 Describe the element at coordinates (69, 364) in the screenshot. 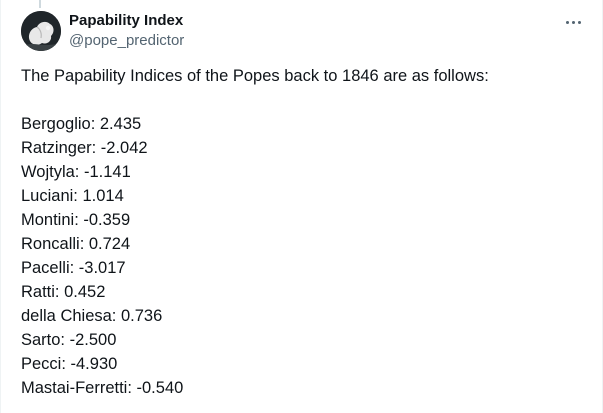

I see `list-item: Pecci: -4.930` at that location.